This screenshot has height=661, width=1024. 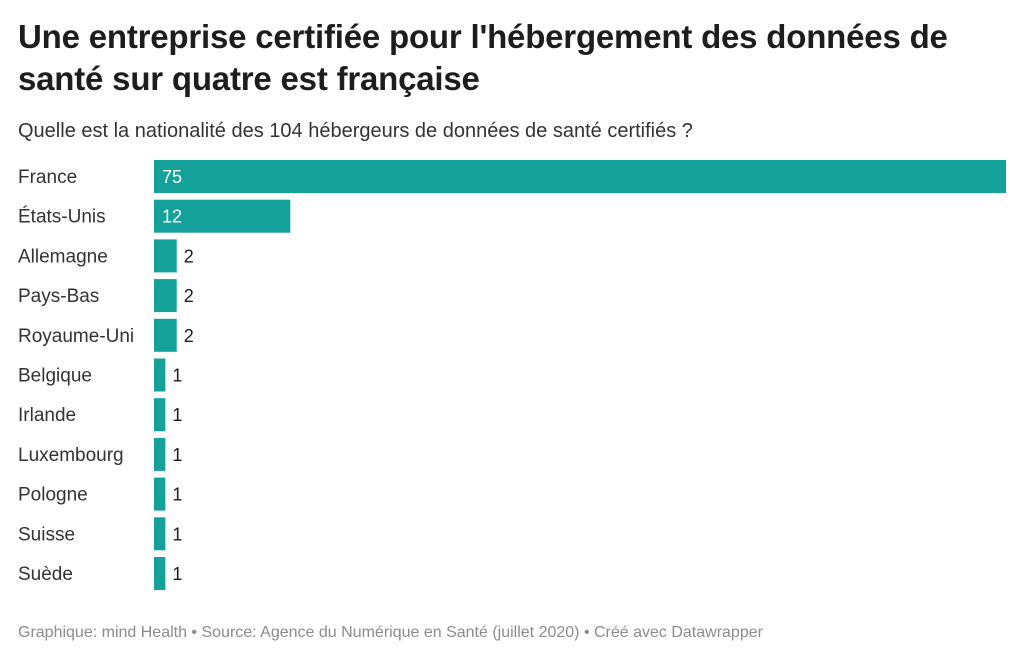 What do you see at coordinates (76, 336) in the screenshot?
I see `category-label: Royaume-Uni` at bounding box center [76, 336].